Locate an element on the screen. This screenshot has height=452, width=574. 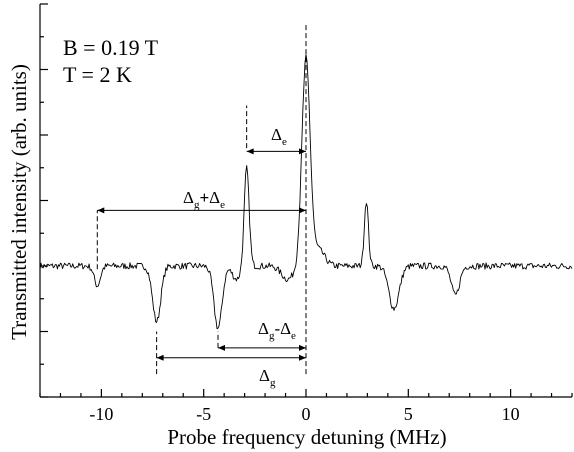
delta-g-plus-e-label: Δg+Δe is located at coordinates (204, 199).